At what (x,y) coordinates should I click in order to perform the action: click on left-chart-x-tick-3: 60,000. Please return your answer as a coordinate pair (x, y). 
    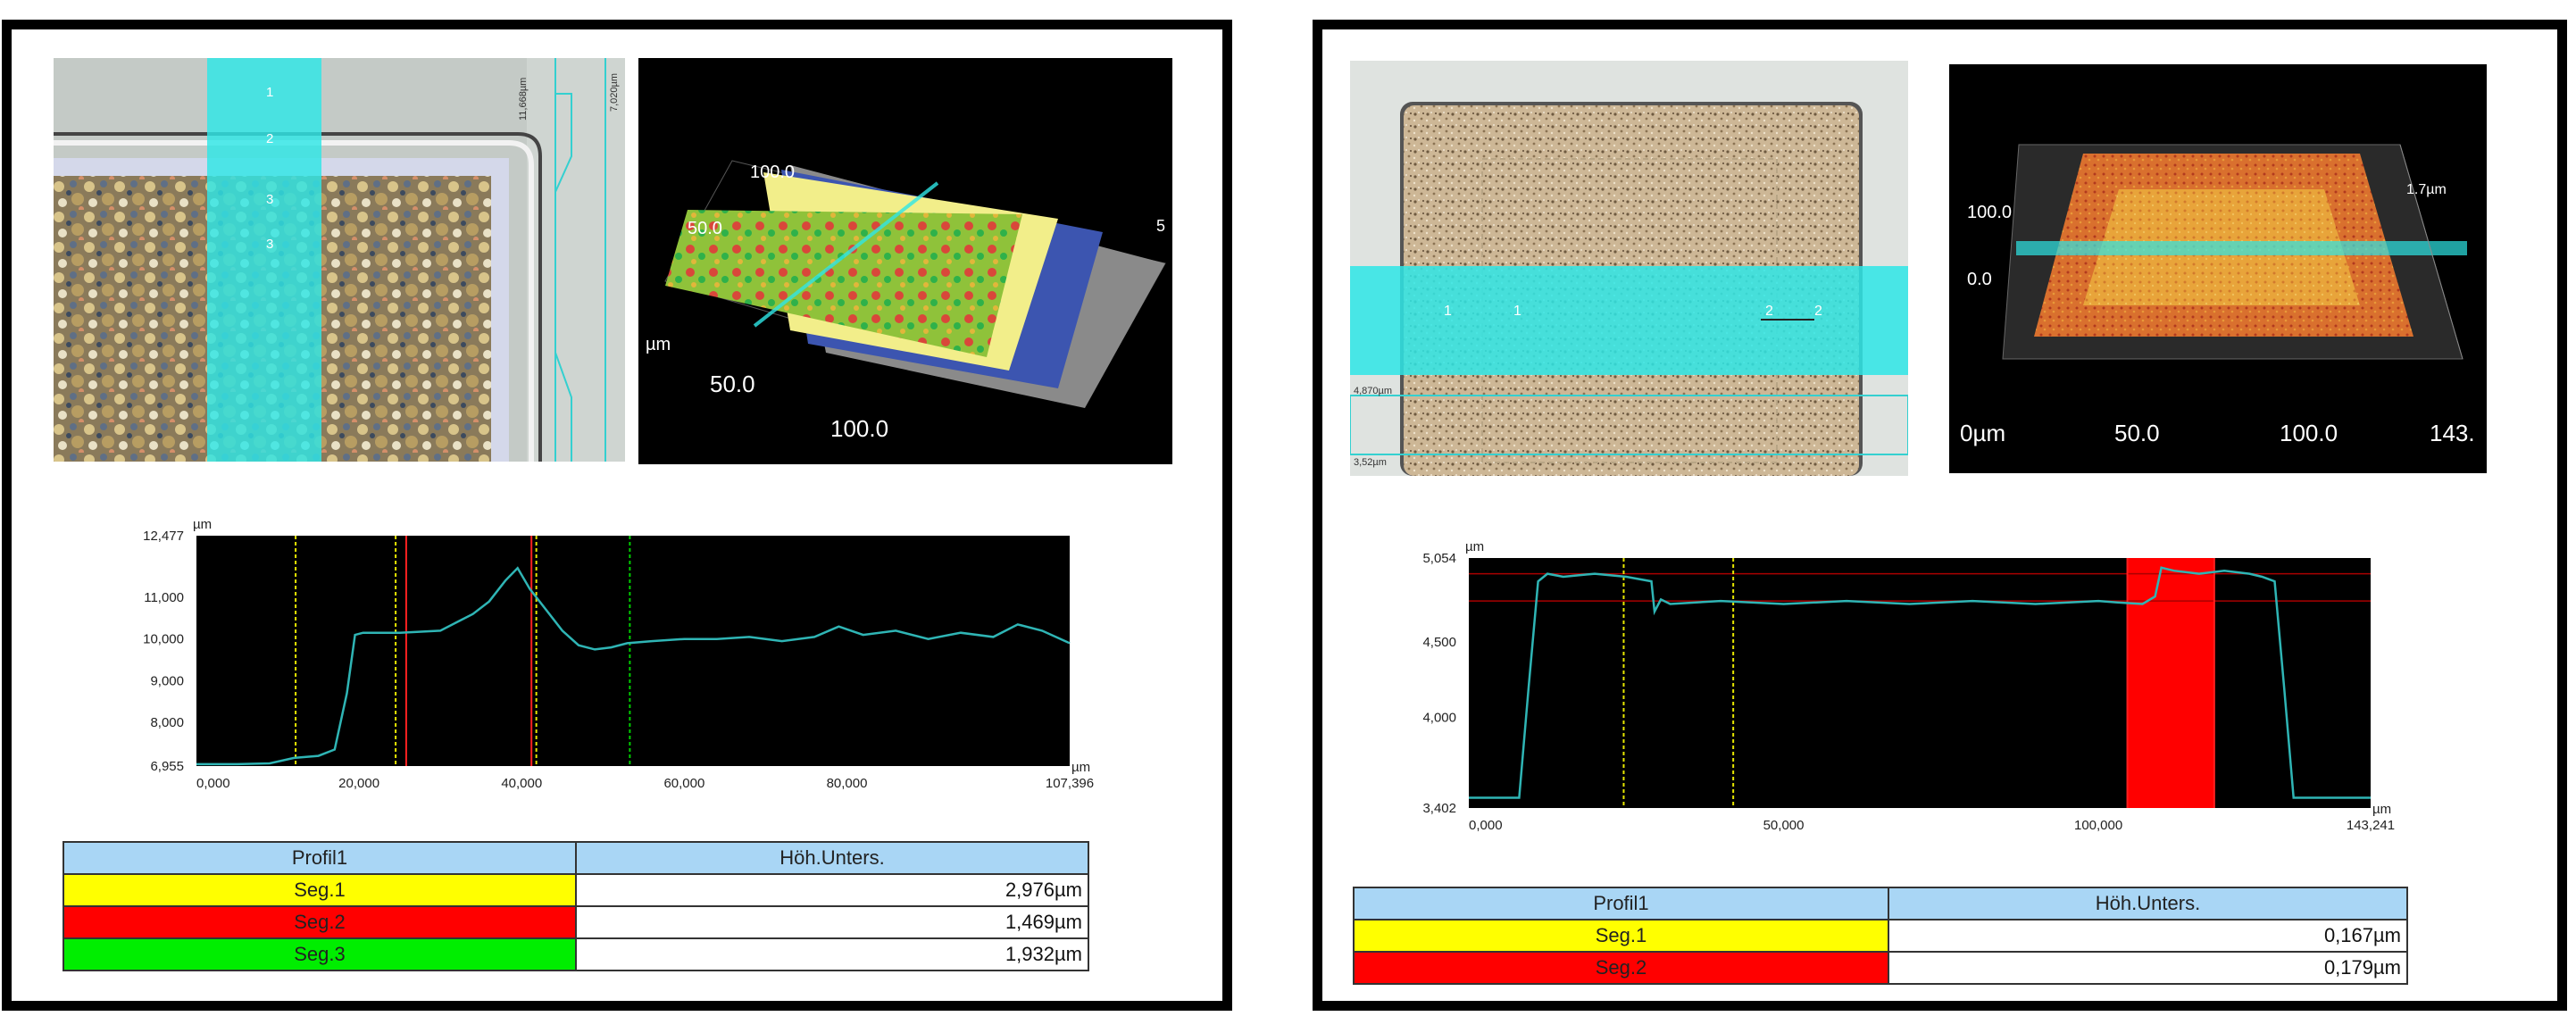
    Looking at the image, I should click on (683, 783).